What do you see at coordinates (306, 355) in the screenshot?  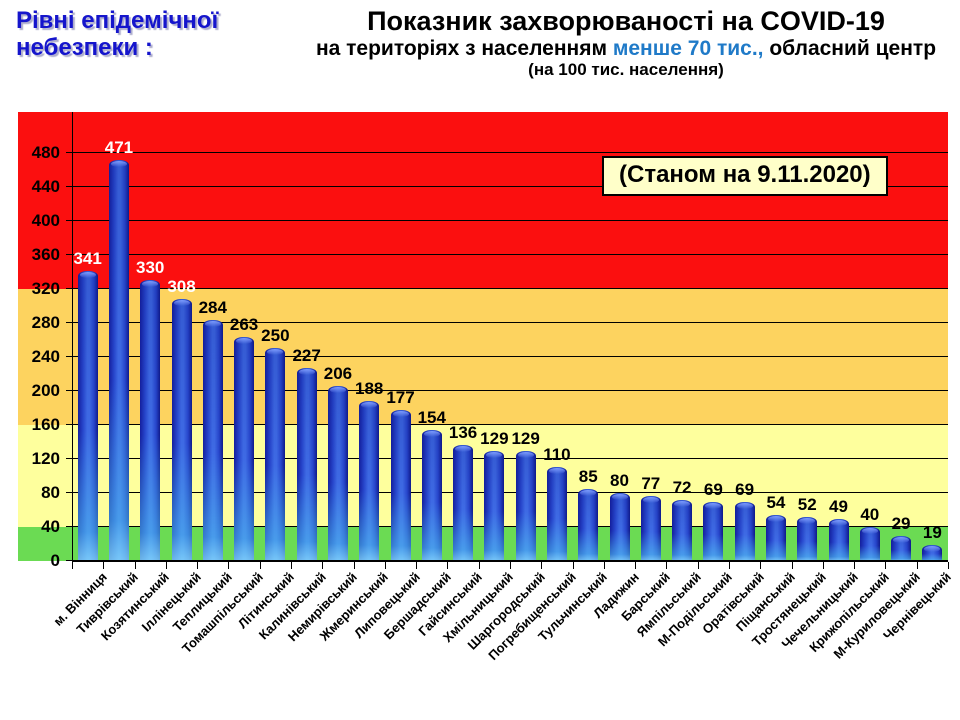 I see `bar-value-label: 227` at bounding box center [306, 355].